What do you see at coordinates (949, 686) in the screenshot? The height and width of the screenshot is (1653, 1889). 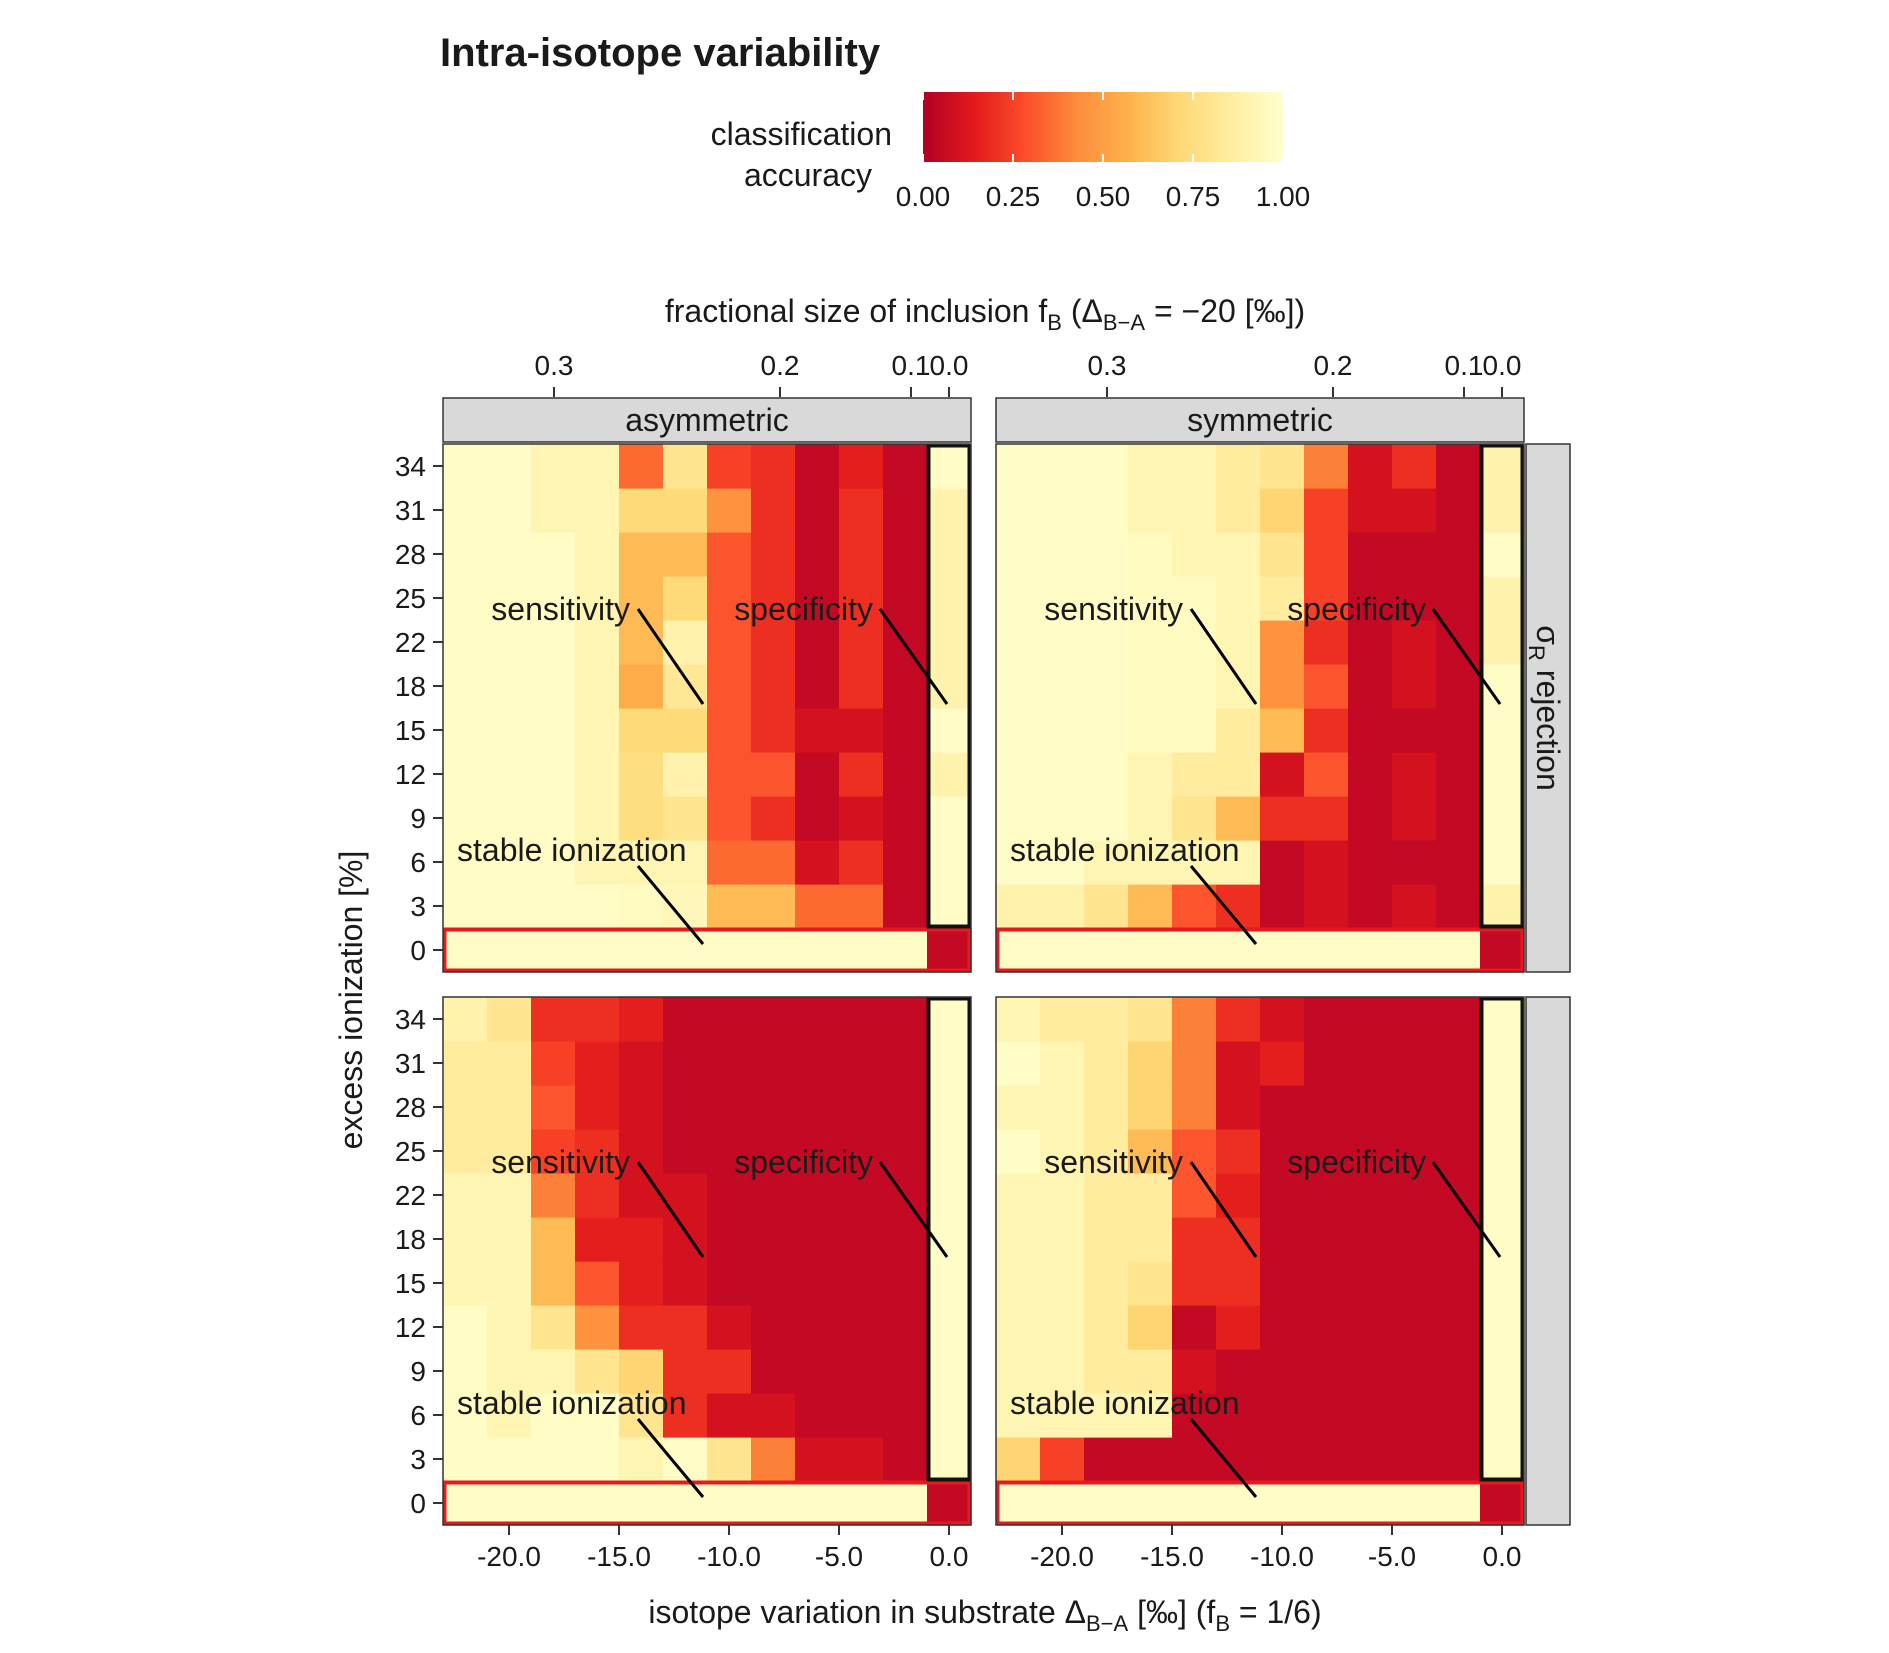 I see `zero-column-highlight` at bounding box center [949, 686].